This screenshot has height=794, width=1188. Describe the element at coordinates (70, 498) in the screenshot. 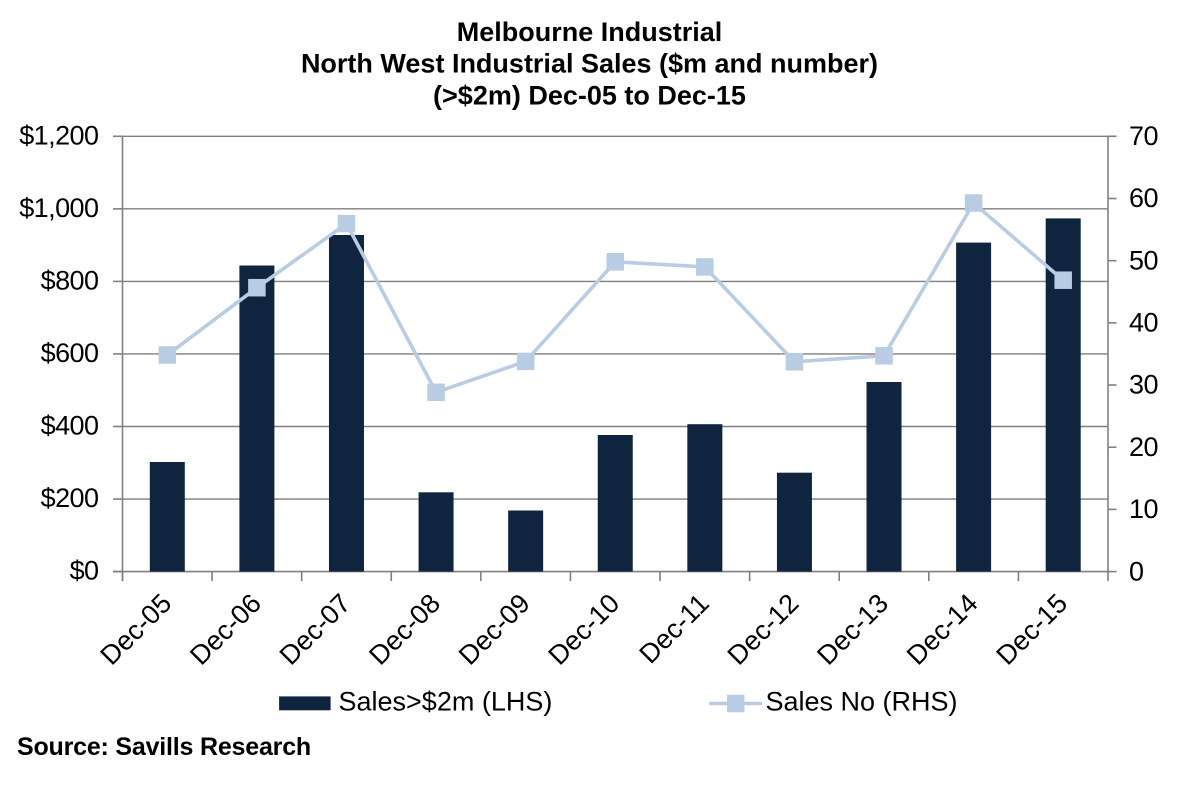

I see `svg-text: $200` at that location.